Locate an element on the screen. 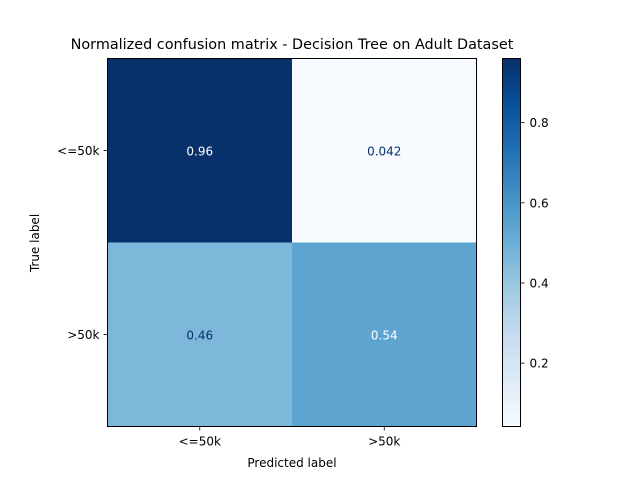 Image resolution: width=640 pixels, height=480 pixels. y-axis-label: True label is located at coordinates (35, 243).